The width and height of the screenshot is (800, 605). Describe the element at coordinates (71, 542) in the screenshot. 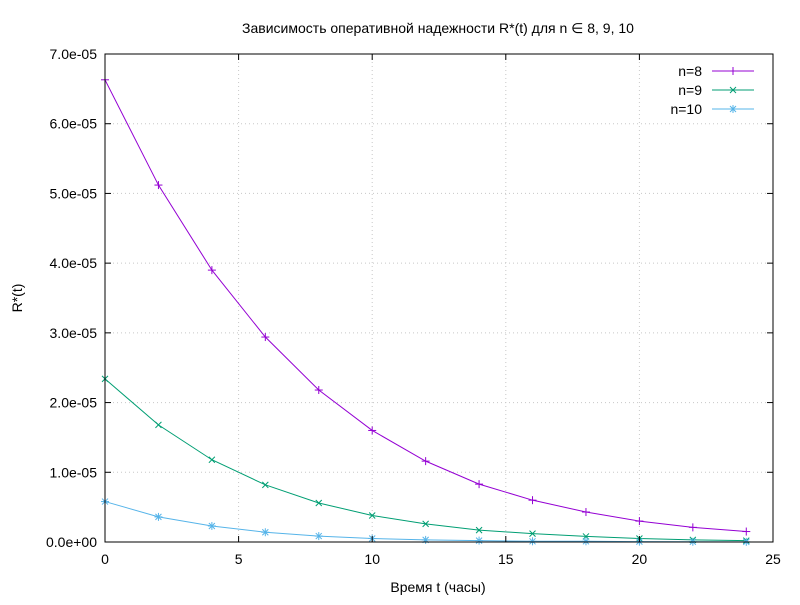

I see `y-tick-label: 0.0e+00` at that location.